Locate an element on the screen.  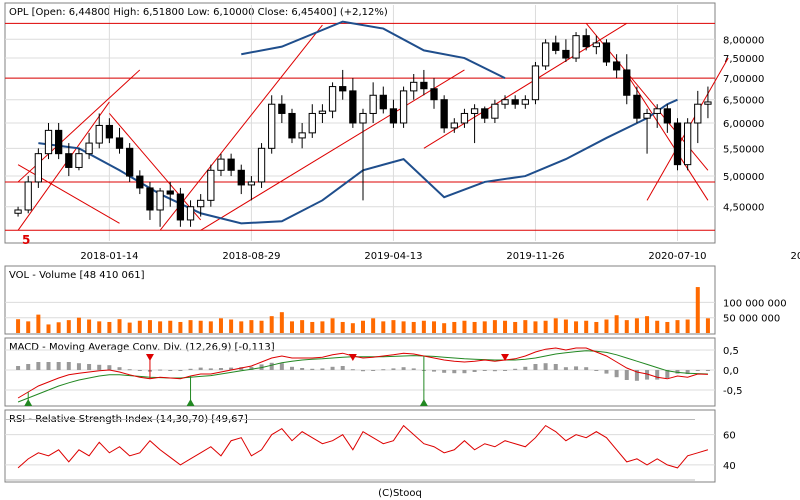
price-tick-label: 8,00000 is located at coordinates (743, 40).